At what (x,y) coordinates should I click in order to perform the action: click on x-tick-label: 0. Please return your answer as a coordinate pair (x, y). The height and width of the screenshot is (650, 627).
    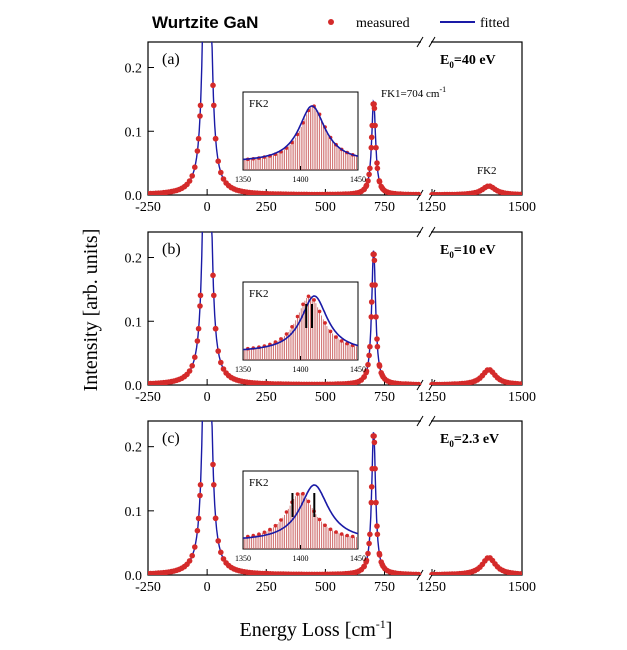
    Looking at the image, I should click on (207, 207).